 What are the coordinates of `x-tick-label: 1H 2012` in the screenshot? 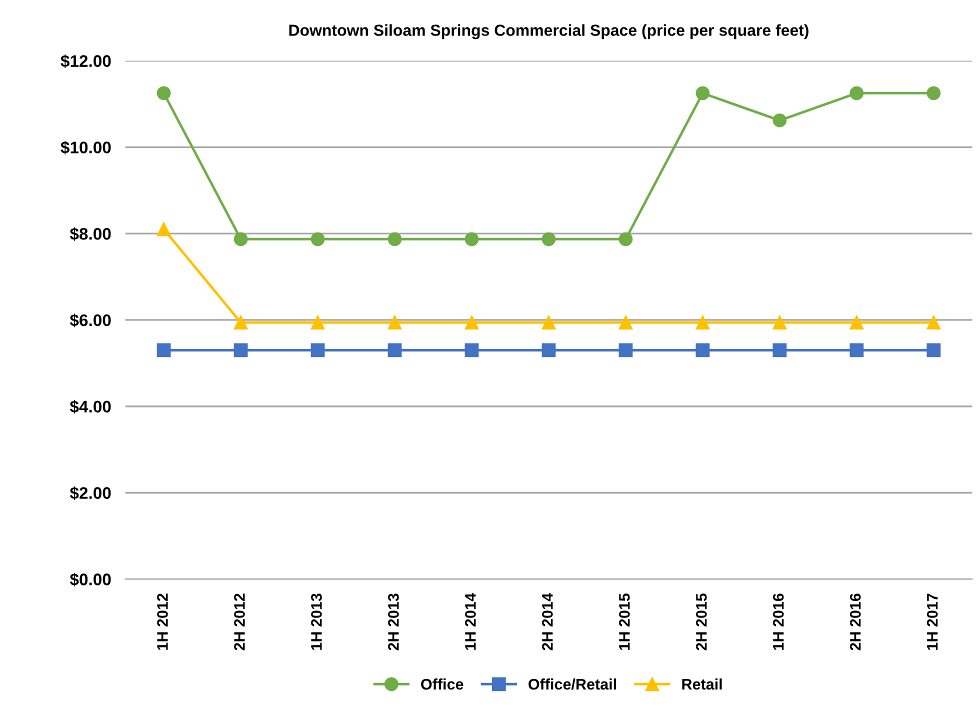 It's located at (162, 622).